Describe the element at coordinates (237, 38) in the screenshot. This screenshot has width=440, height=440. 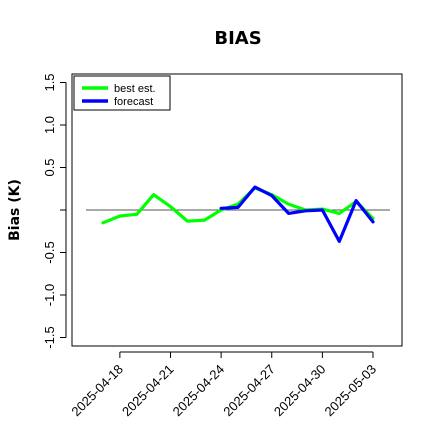
I see `chart-title: BIAS` at that location.